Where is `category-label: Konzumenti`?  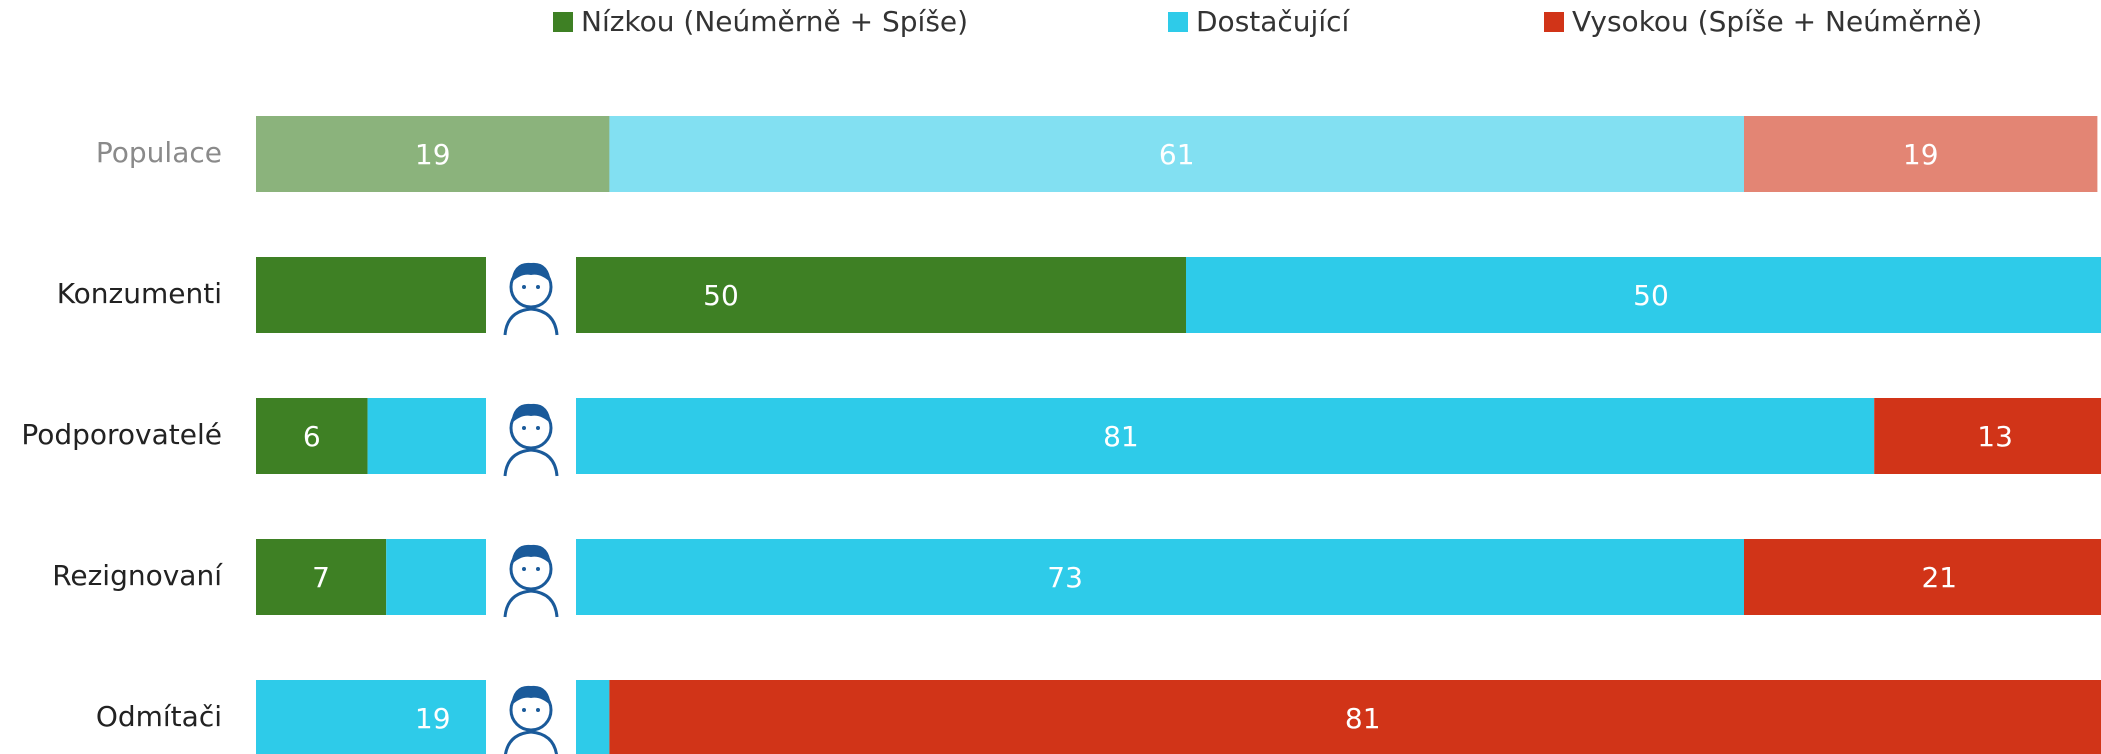
category-label: Konzumenti is located at coordinates (139, 293).